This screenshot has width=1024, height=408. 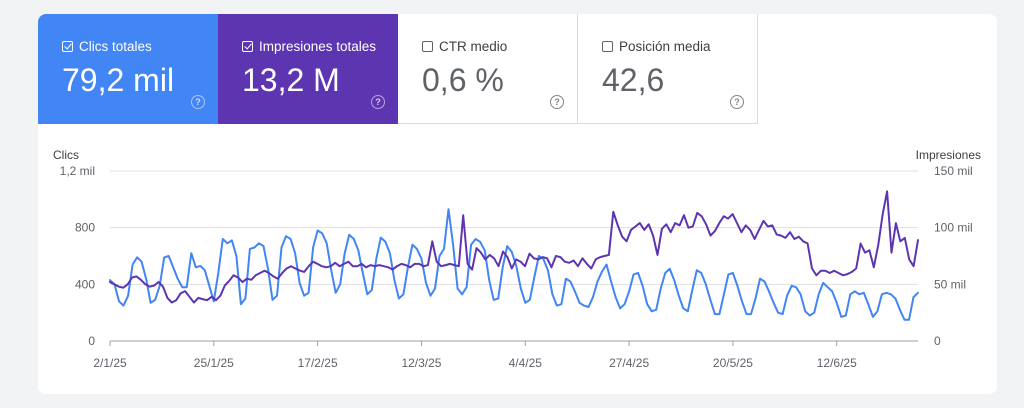 I want to click on x-tick-label: 20/5/25, so click(x=733, y=363).